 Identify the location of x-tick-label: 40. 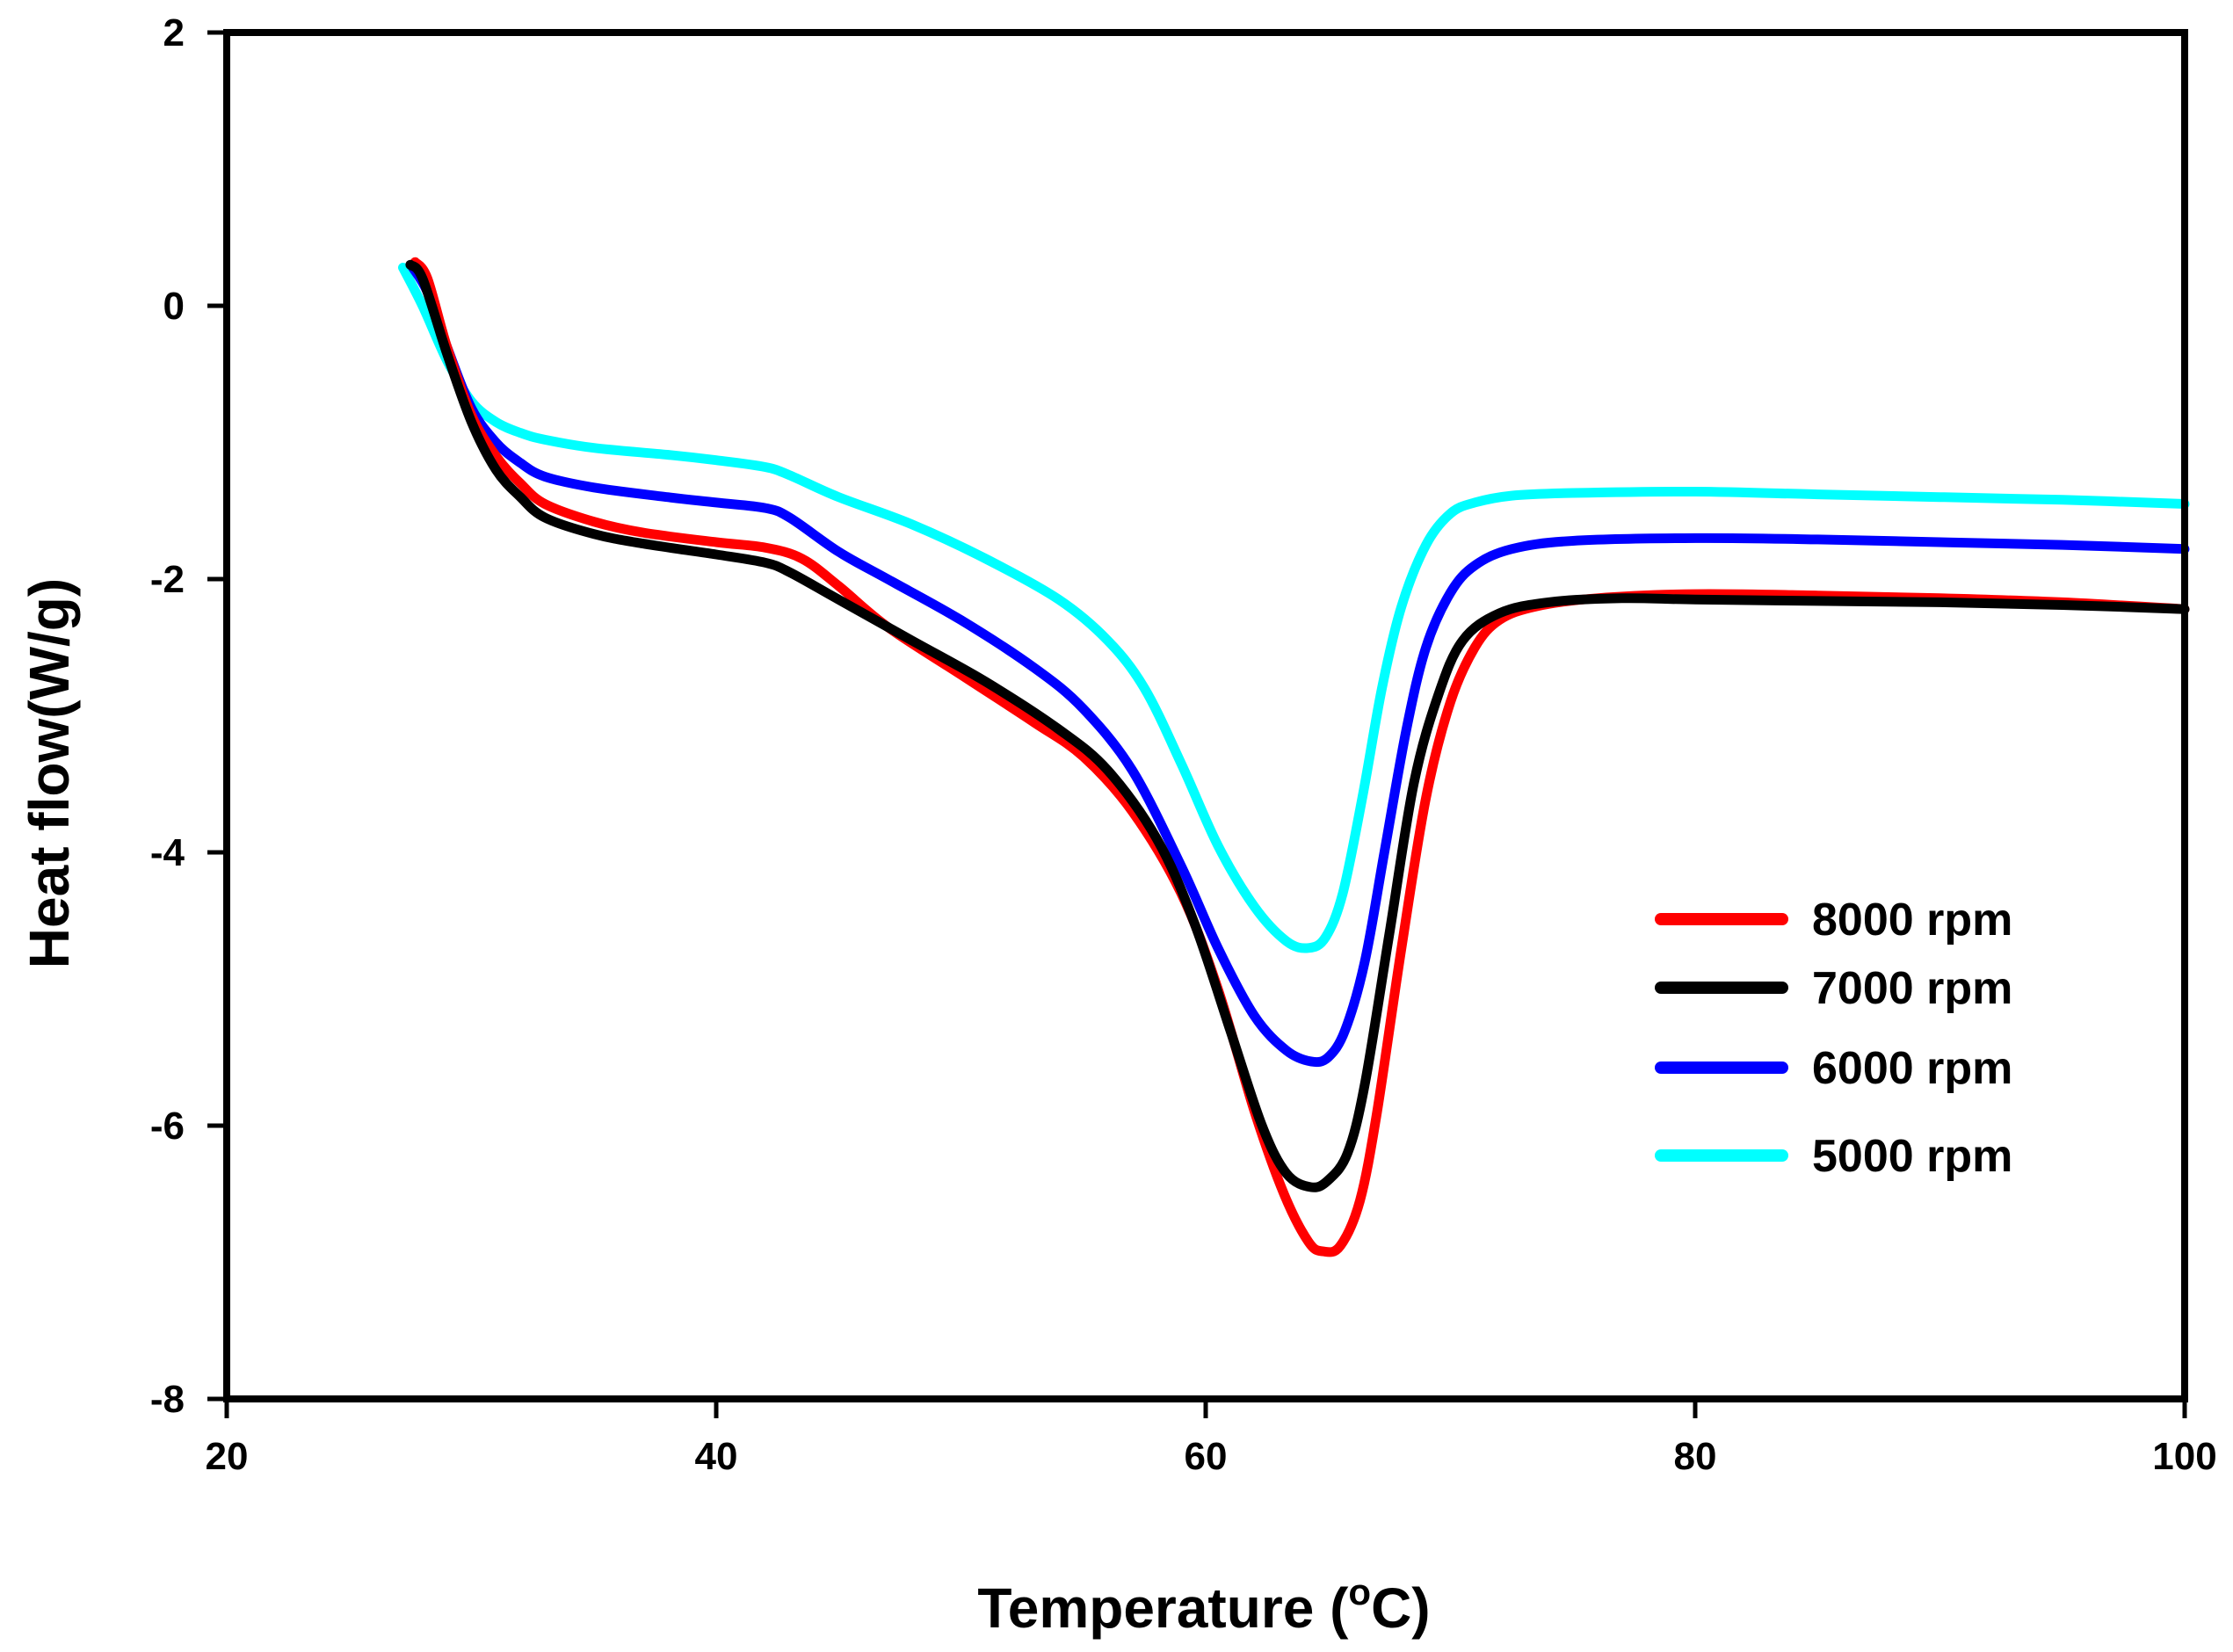
(717, 1456).